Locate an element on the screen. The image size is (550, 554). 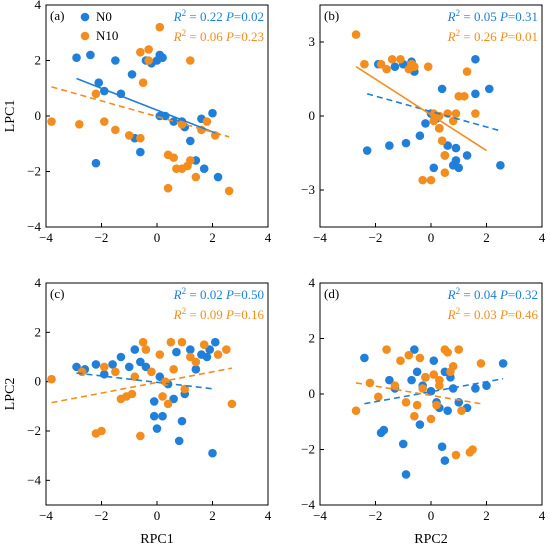
legend-label-n10: N10 is located at coordinates (107, 35).